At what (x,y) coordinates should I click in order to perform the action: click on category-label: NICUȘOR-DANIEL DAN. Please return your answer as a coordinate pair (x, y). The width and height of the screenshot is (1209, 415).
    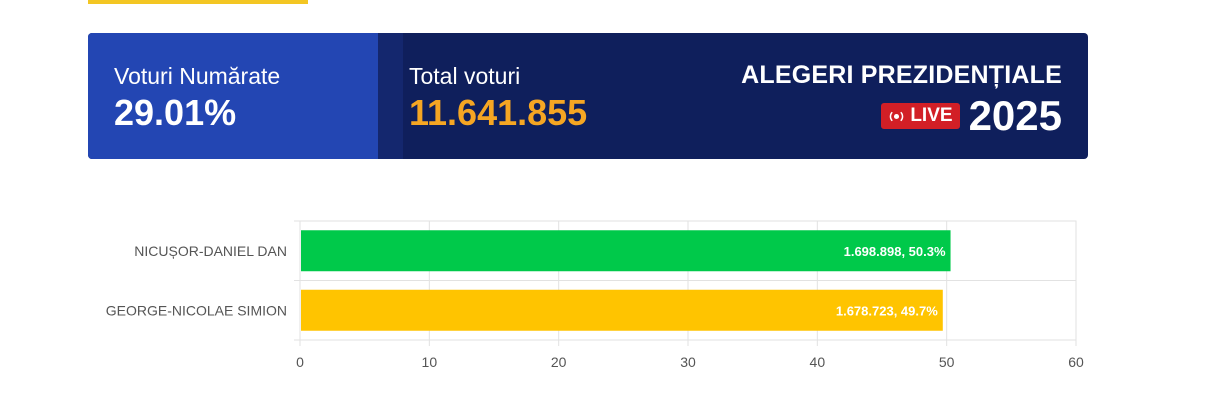
    Looking at the image, I should click on (210, 251).